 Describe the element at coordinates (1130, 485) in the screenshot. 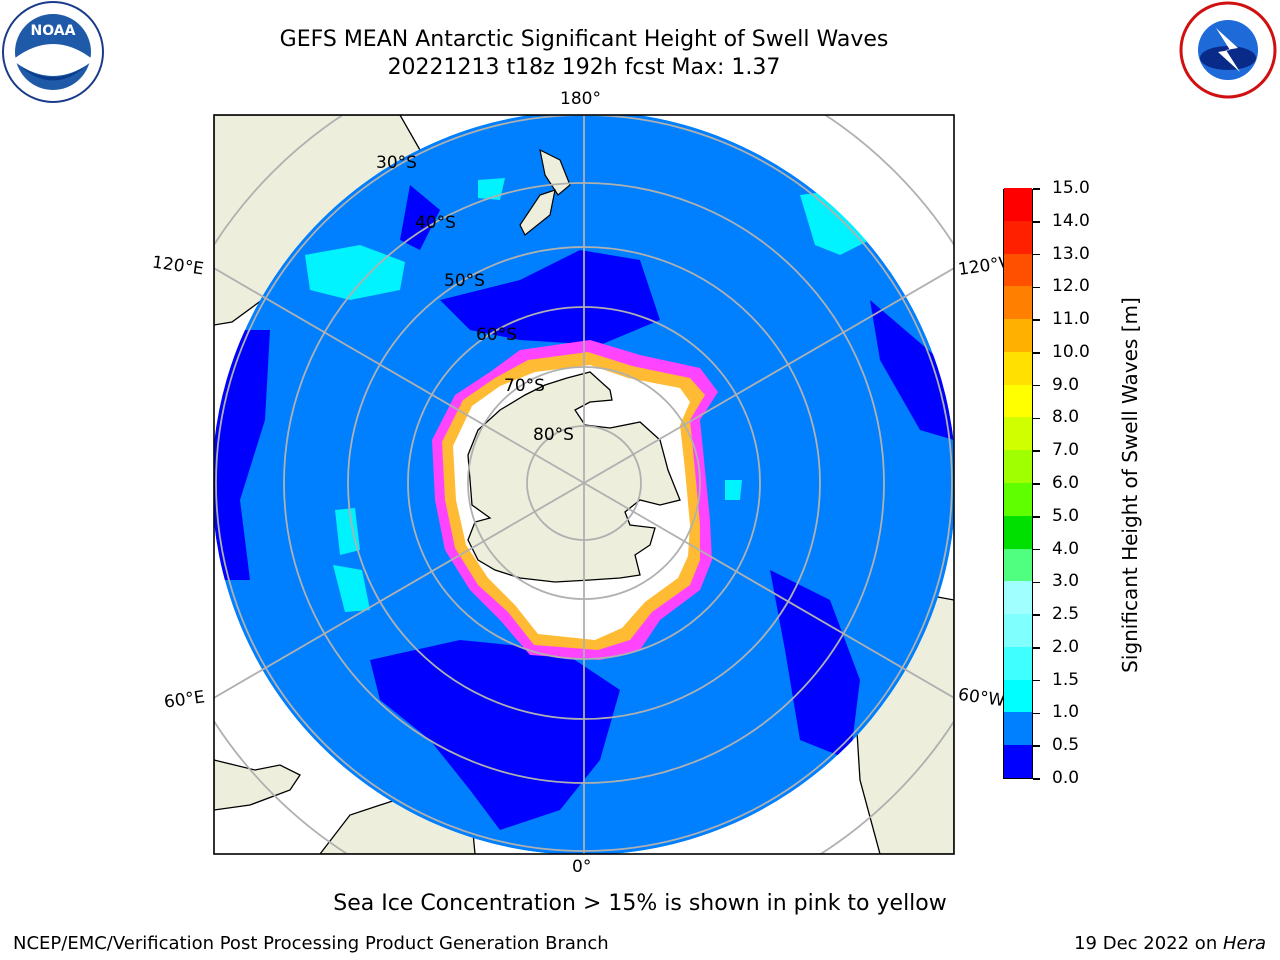

I see `colorbar-label: Significant Height of Swell Waves [m]` at that location.